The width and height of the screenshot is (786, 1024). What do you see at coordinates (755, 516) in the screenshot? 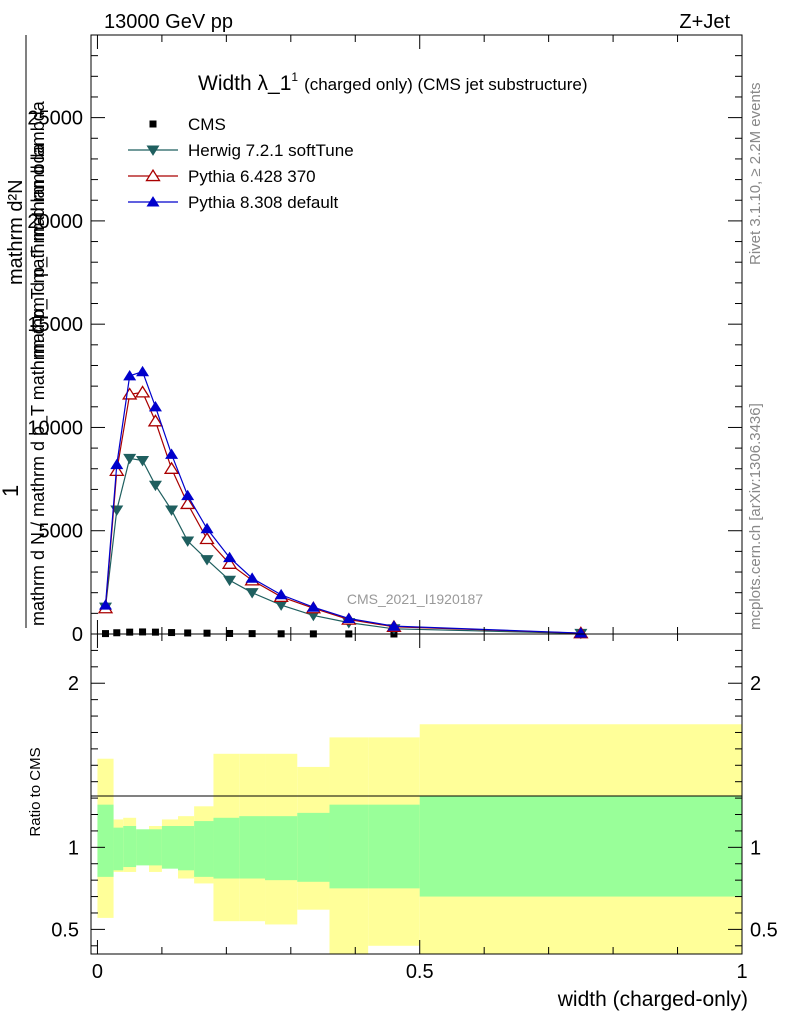
I see `mcplots-label: mcplots.cern.ch [arXiv:1306.3436]` at bounding box center [755, 516].